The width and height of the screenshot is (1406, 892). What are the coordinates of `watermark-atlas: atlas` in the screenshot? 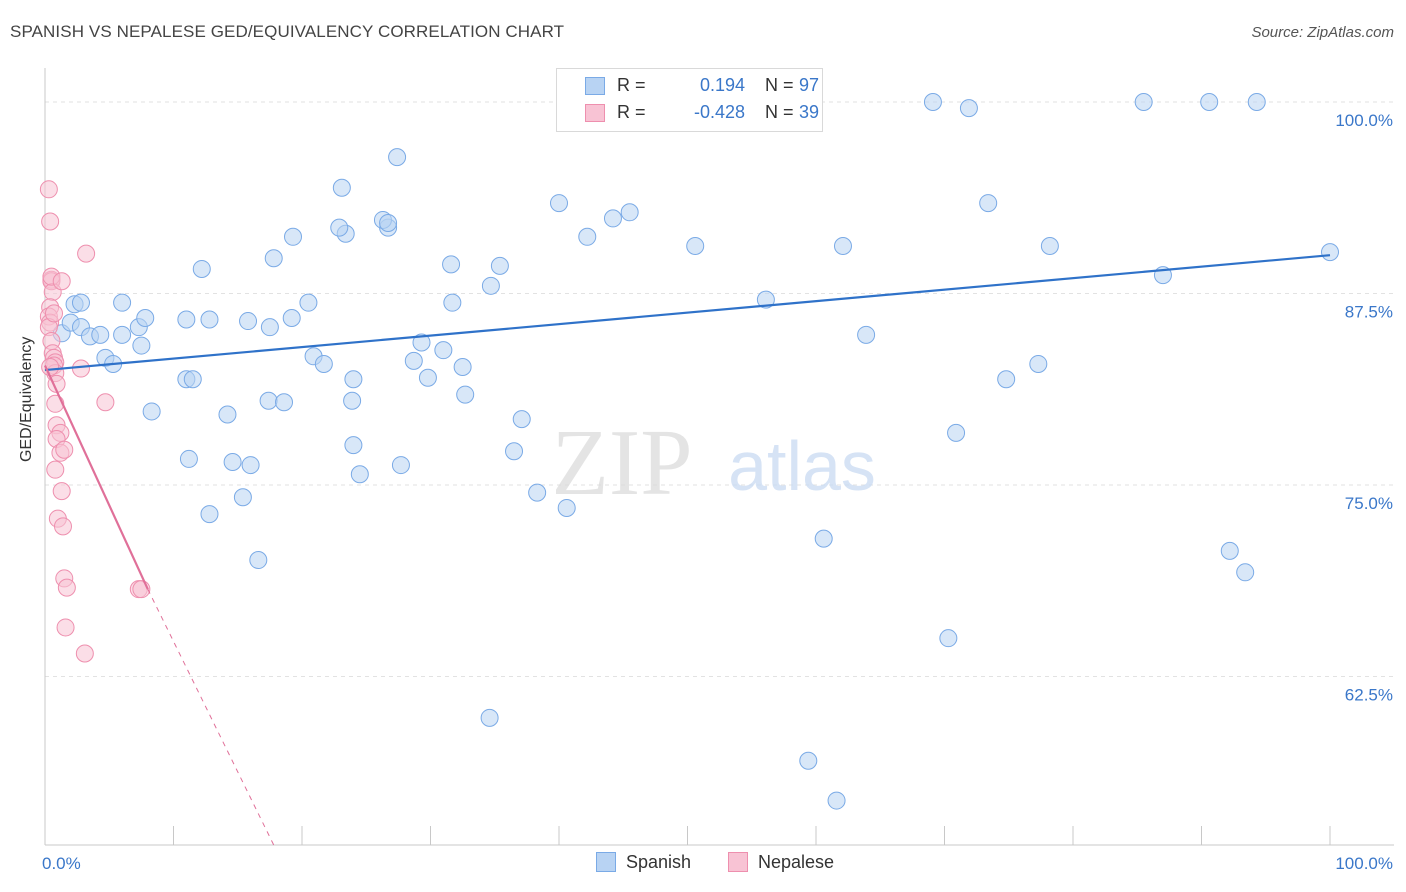 It's located at (802, 466).